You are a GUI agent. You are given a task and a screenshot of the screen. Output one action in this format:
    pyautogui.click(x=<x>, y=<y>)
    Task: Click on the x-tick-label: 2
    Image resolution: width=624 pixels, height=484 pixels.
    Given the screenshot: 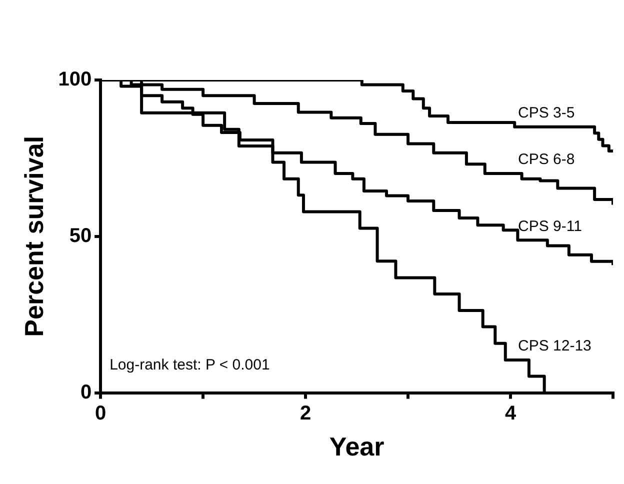 What is the action you would take?
    pyautogui.click(x=306, y=413)
    